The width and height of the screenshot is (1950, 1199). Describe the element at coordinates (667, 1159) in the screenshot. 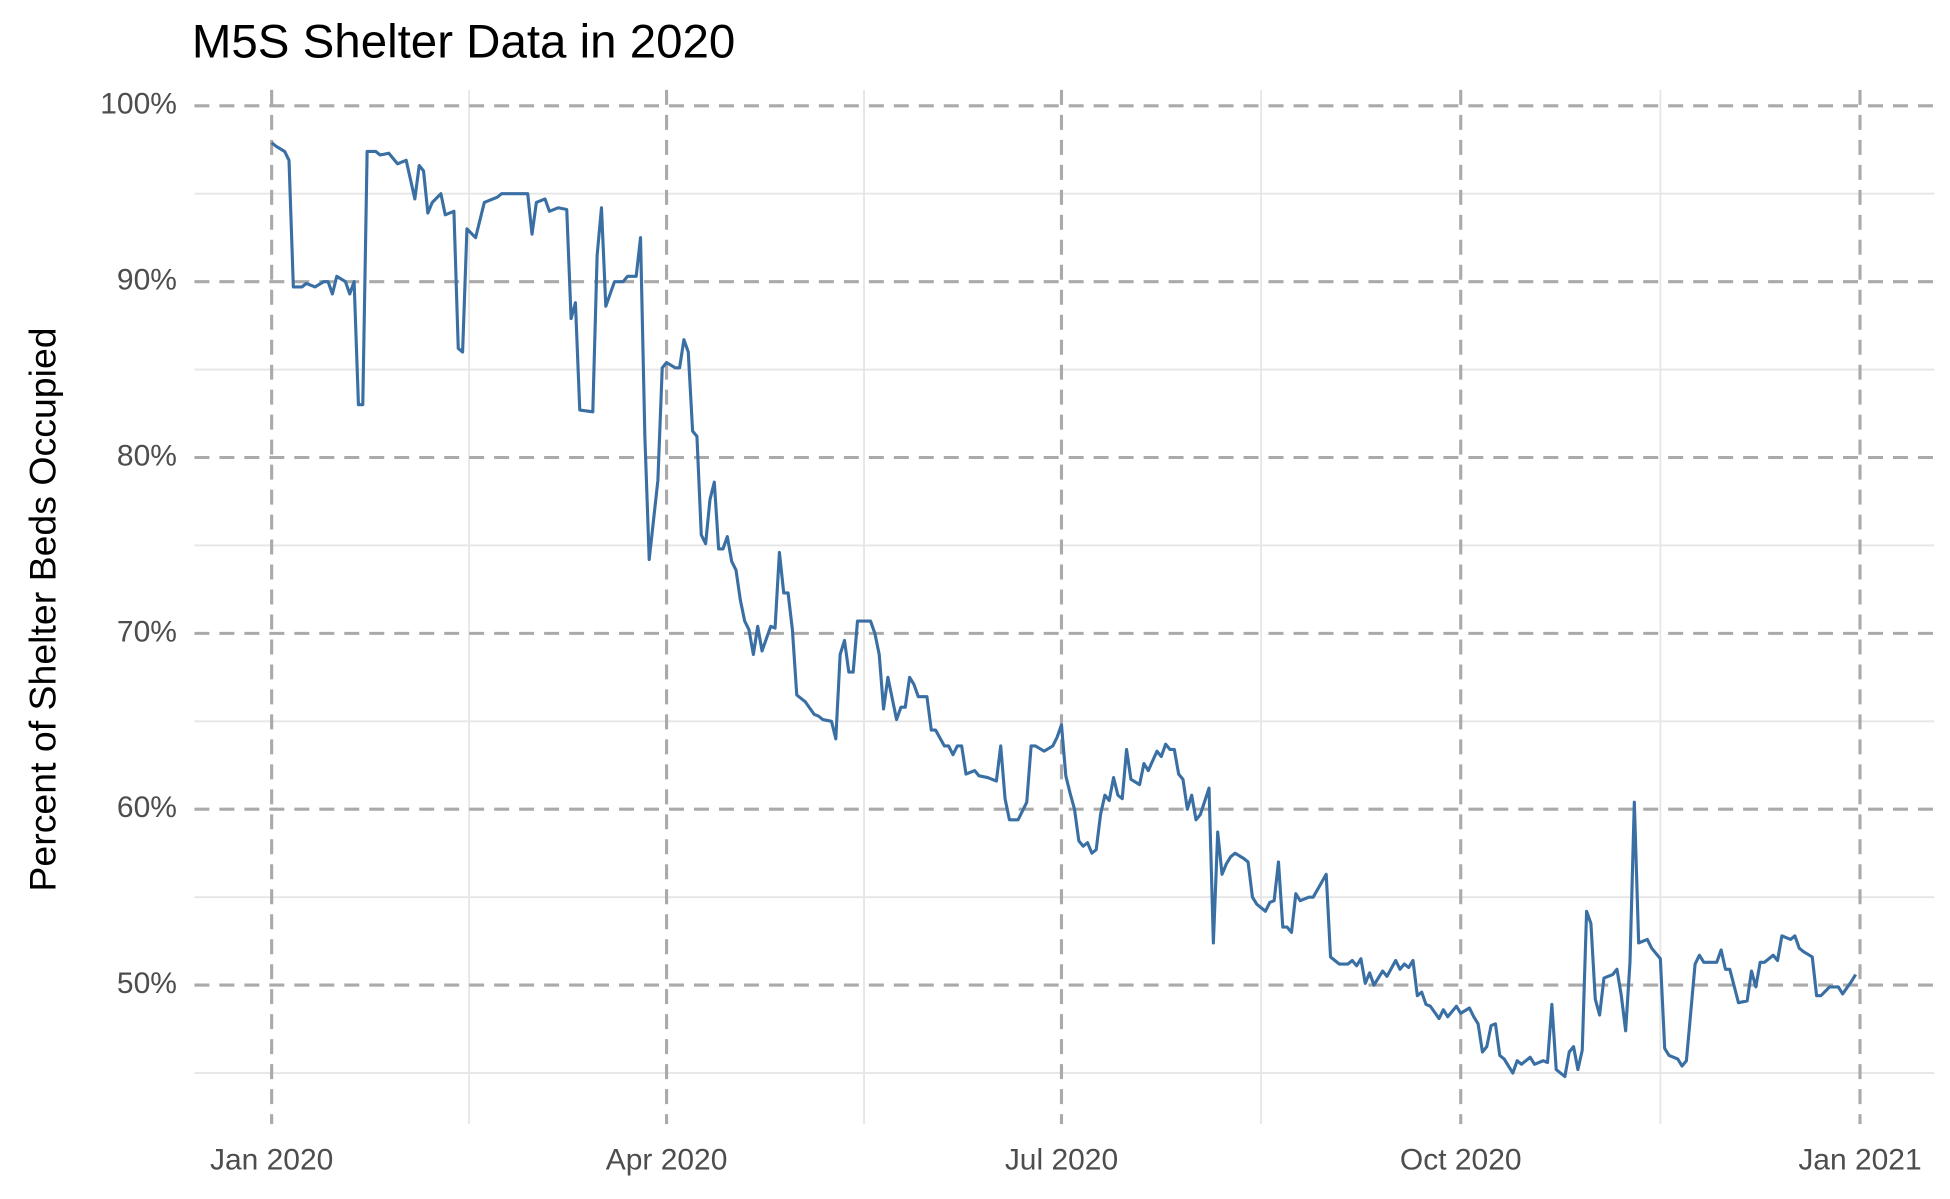

I see `x-tick-label: Apr 2020` at that location.